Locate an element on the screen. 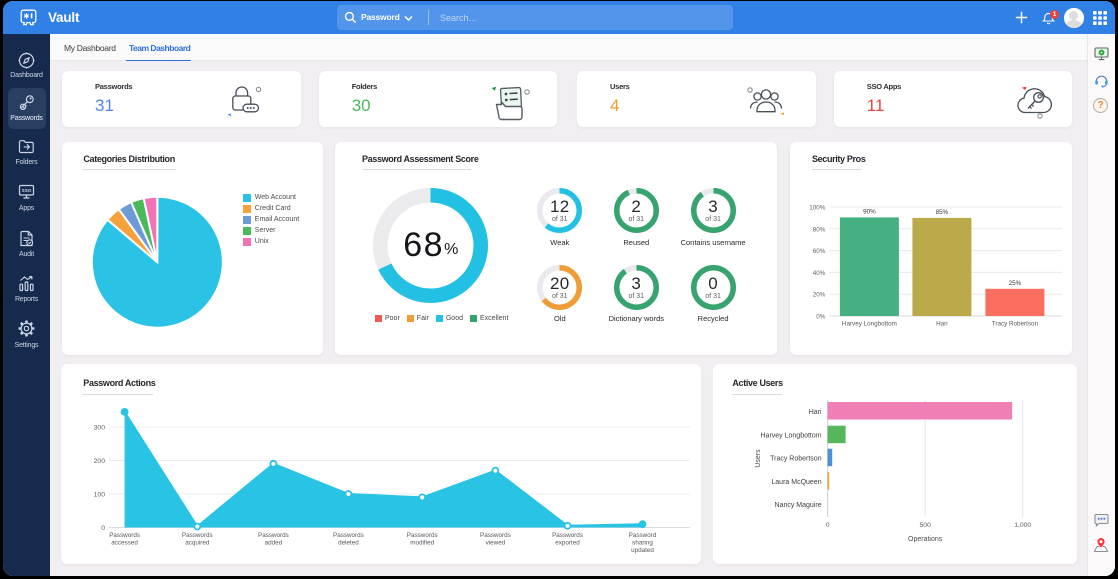 This screenshot has width=1118, height=579. svg-text: 90% is located at coordinates (869, 211).